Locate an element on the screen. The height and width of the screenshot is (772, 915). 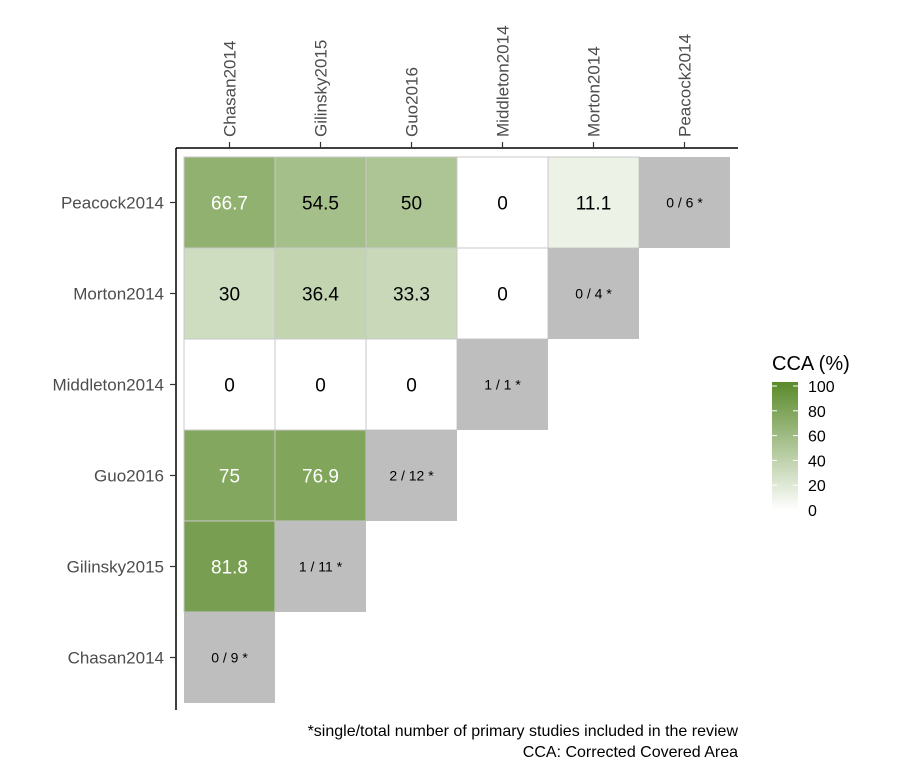
diagonal-count-label: 0 / 6 * is located at coordinates (684, 203).